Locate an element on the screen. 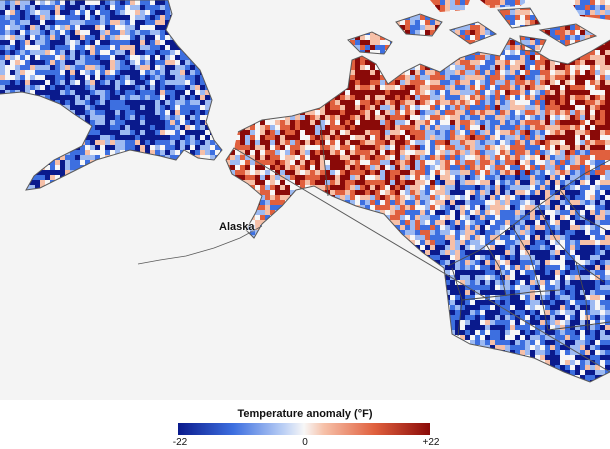 This screenshot has height=449, width=610. legend-mid-label: 0 is located at coordinates (305, 442).